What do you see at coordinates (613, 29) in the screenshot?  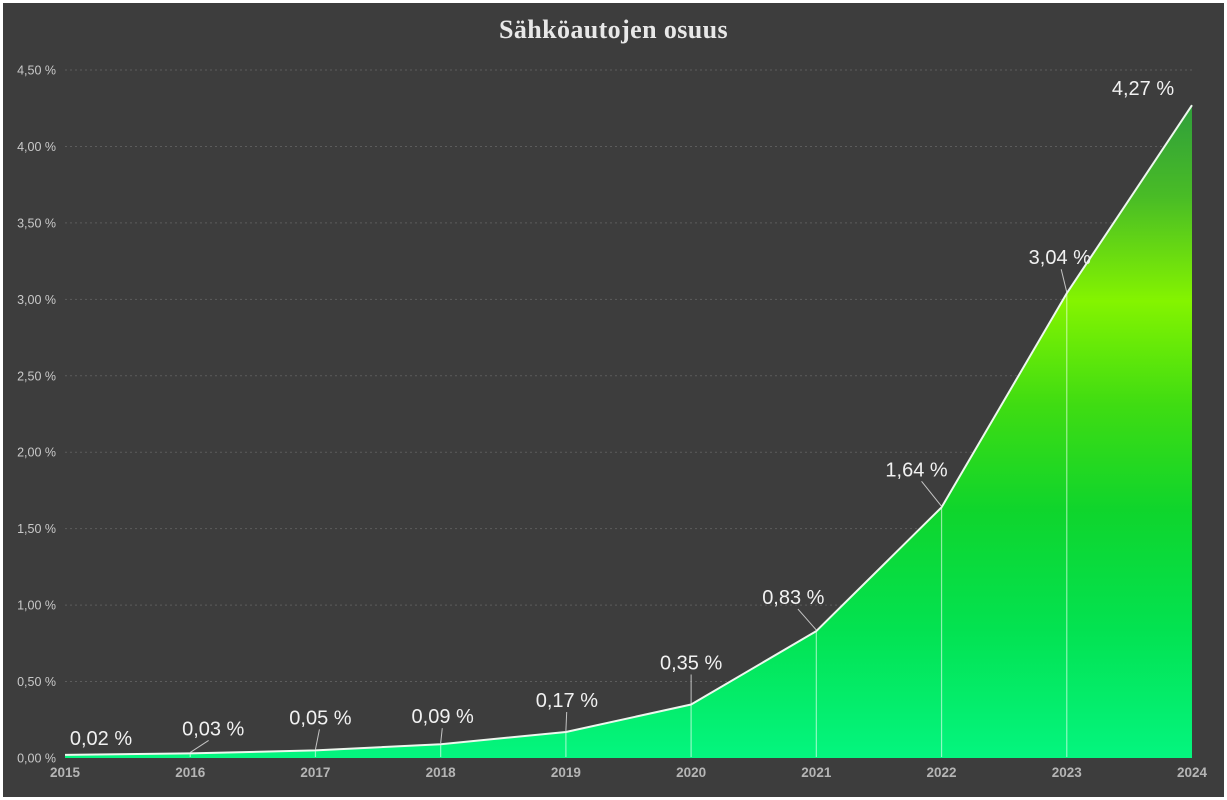 I see `chart-title: Sähköautojen osuus` at bounding box center [613, 29].